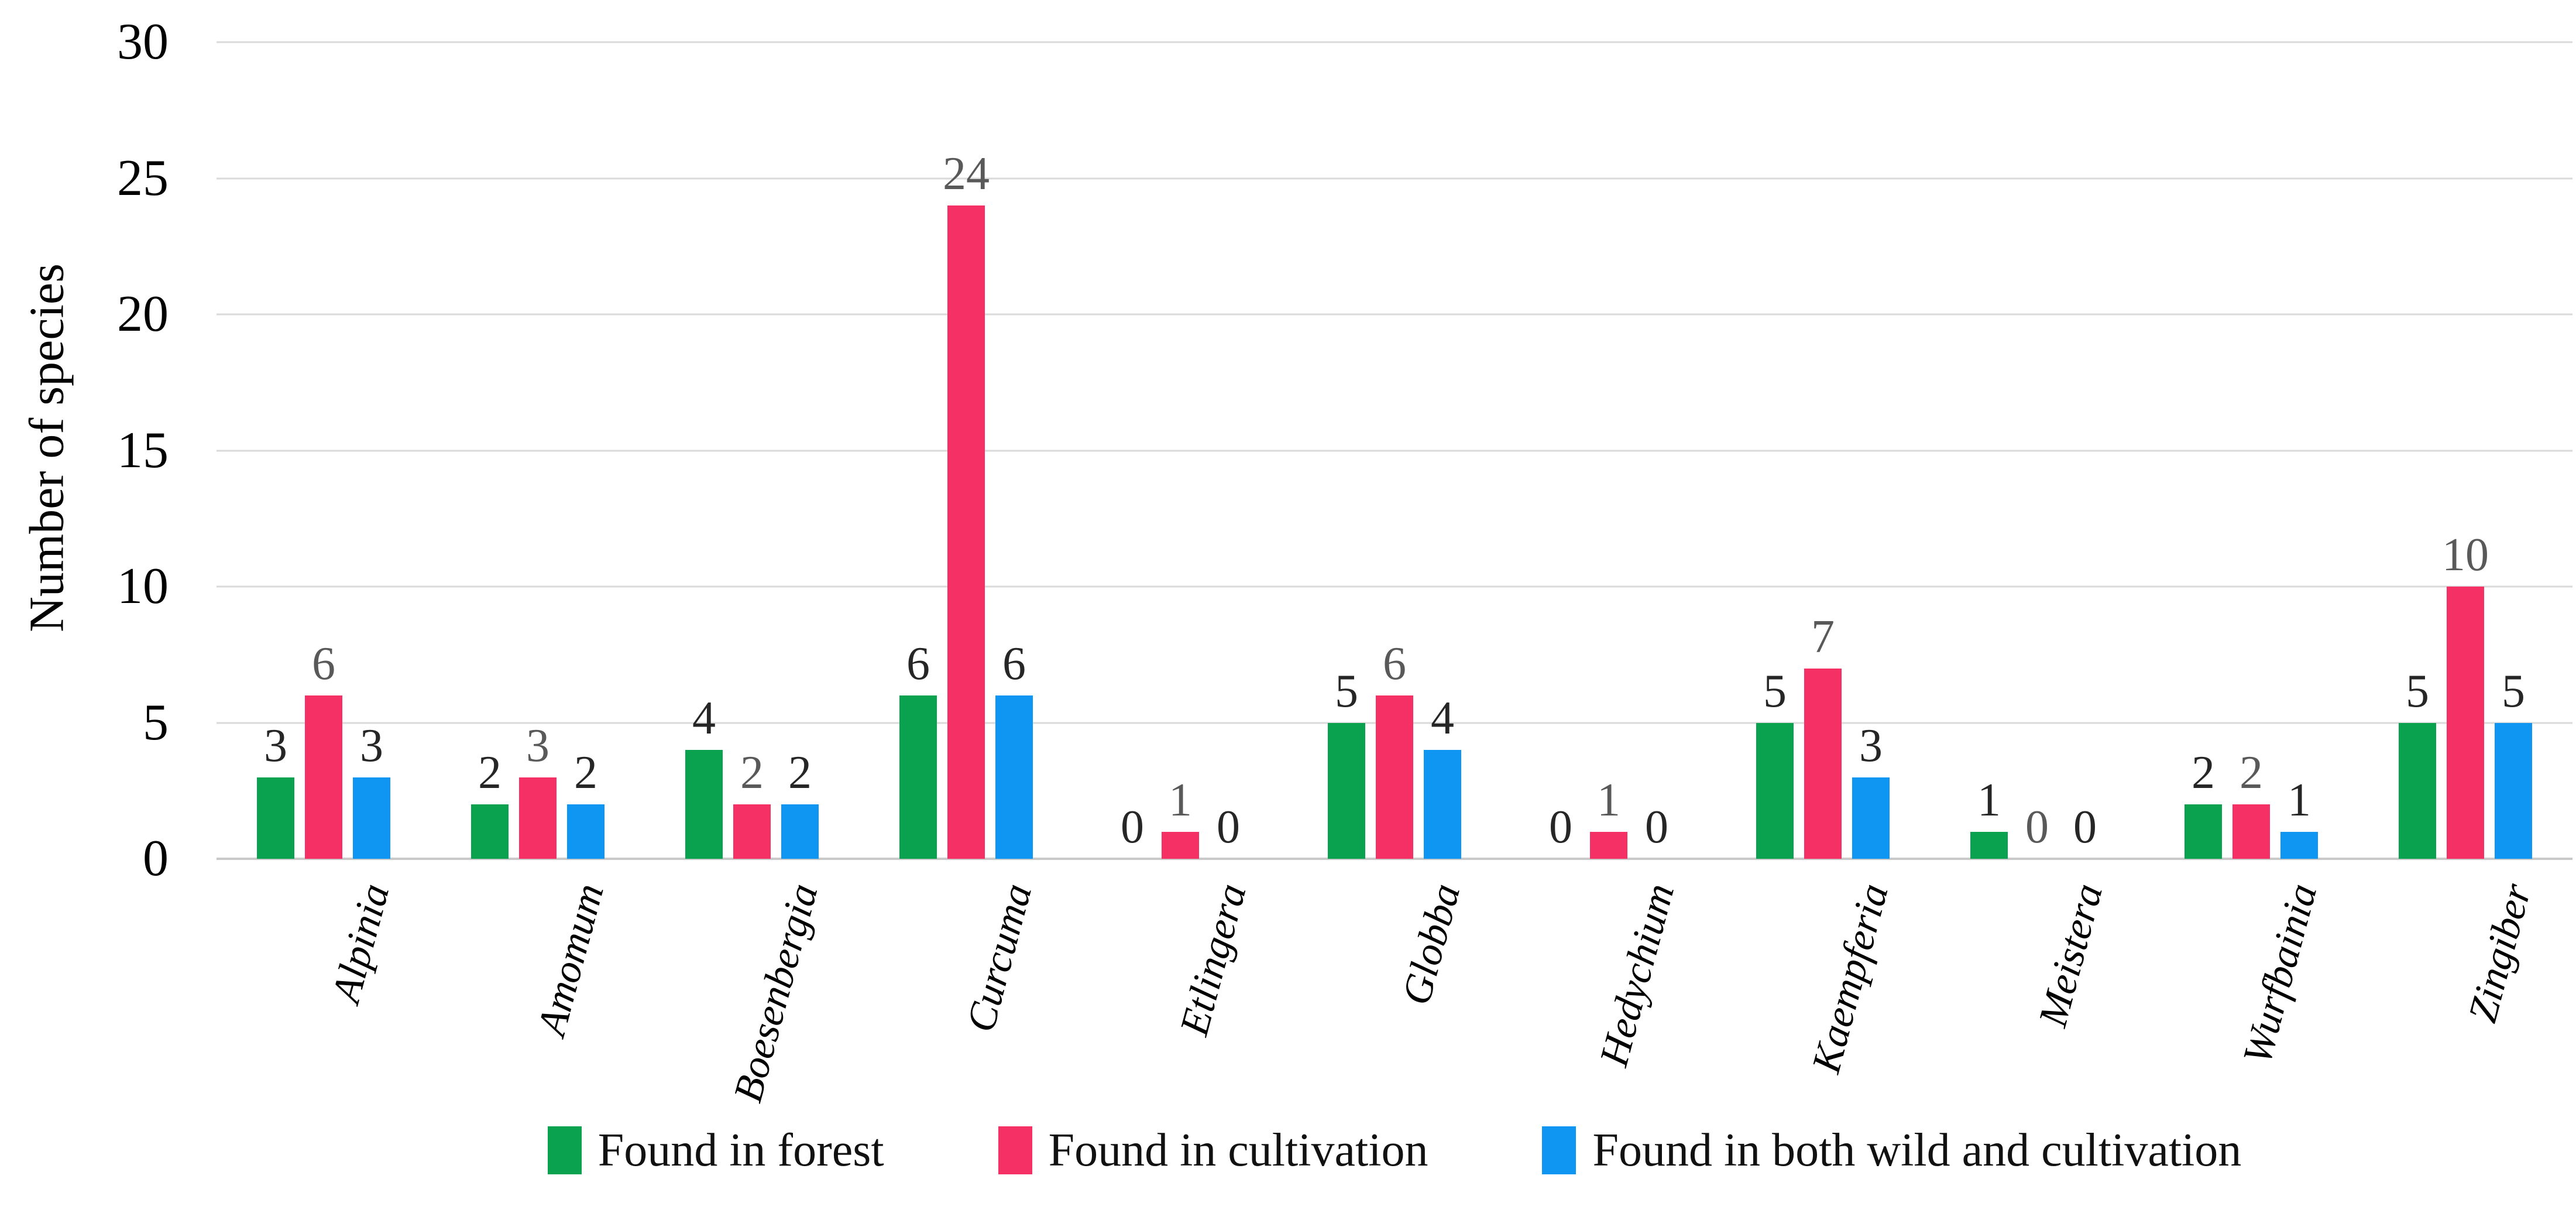 Image resolution: width=2576 pixels, height=1220 pixels. What do you see at coordinates (2280, 974) in the screenshot?
I see `x-category-label-wurfbainia: Wurfbainia` at bounding box center [2280, 974].